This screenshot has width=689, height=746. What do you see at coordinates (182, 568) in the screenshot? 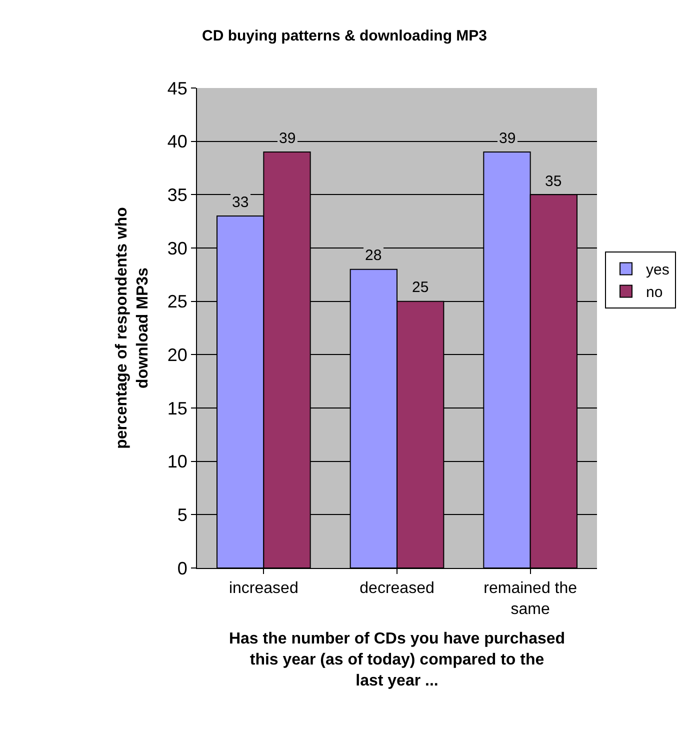
I see `y-tick-label: 0` at bounding box center [182, 568].